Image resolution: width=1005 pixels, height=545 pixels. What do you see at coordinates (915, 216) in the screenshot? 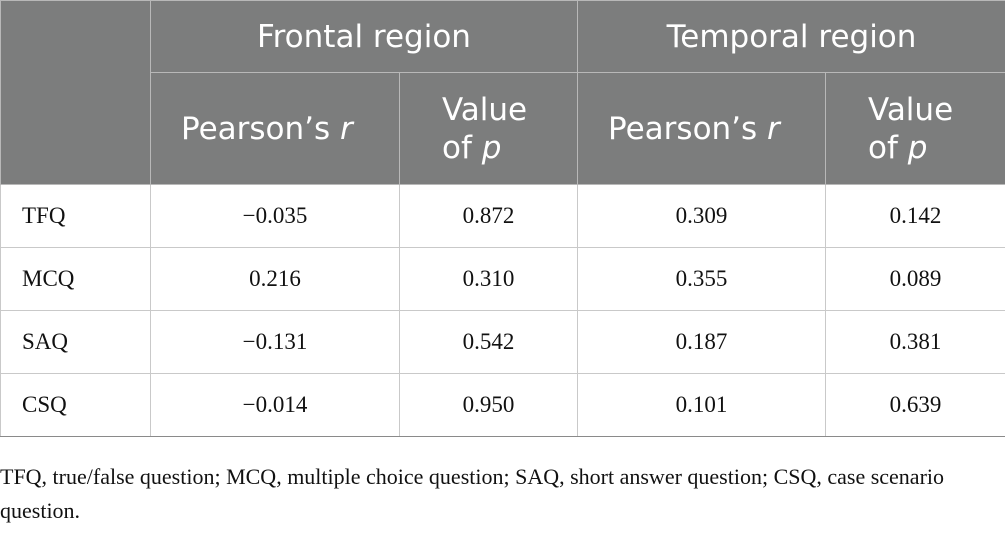
I see `cell-temporal-p: 0.142` at bounding box center [915, 216].